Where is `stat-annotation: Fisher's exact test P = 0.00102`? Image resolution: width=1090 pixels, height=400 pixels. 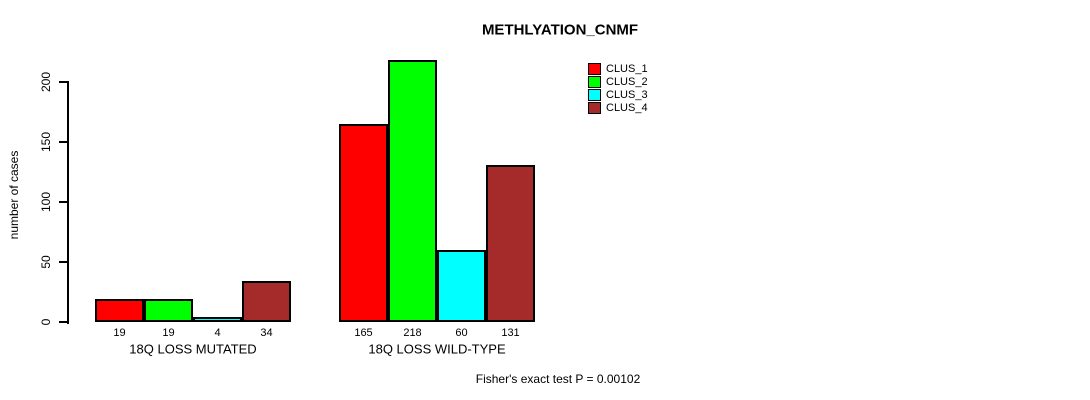
stat-annotation: Fisher's exact test P = 0.00102 is located at coordinates (558, 379).